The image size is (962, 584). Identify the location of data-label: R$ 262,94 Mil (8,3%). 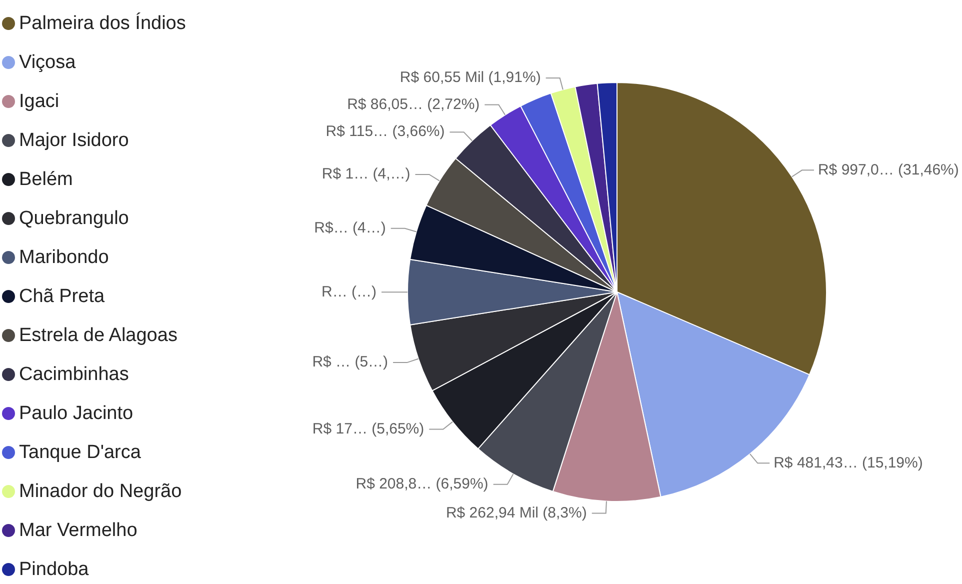
(516, 513).